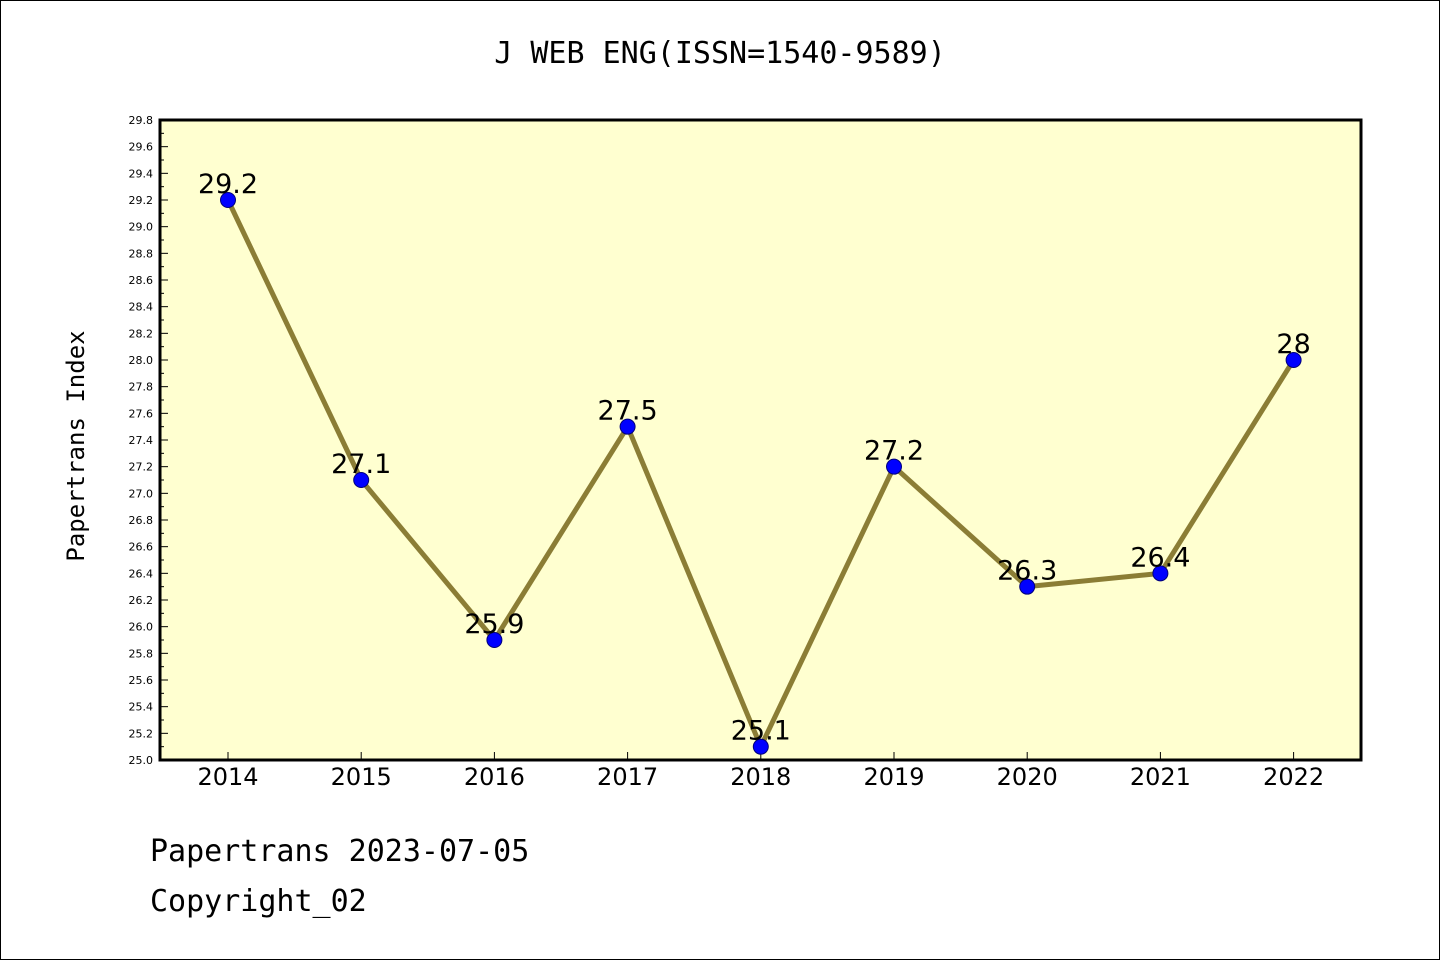 This screenshot has height=960, width=1440. I want to click on y-tick-label: 25.6, so click(141, 680).